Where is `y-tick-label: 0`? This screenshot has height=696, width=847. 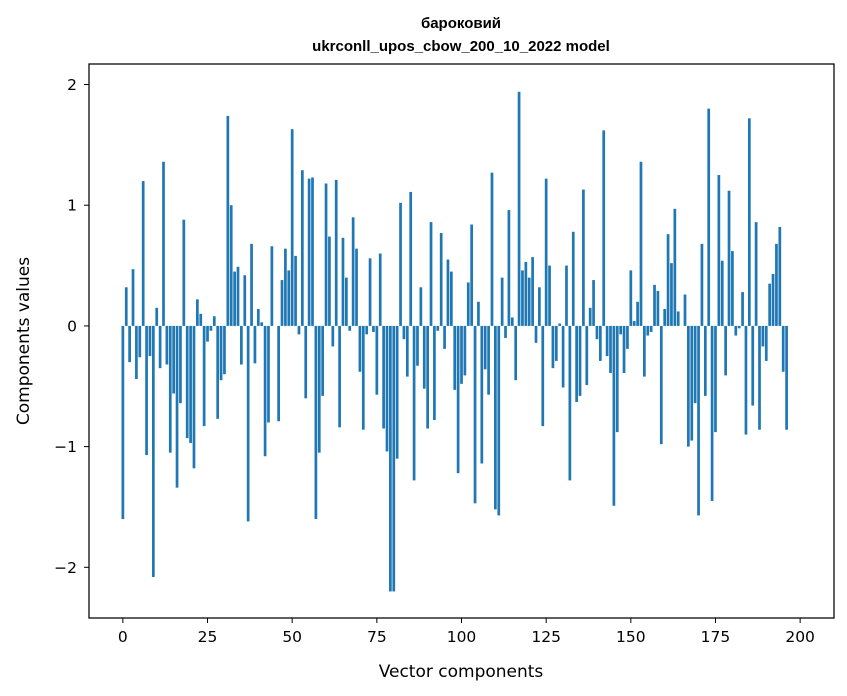
y-tick-label: 0 is located at coordinates (72, 326).